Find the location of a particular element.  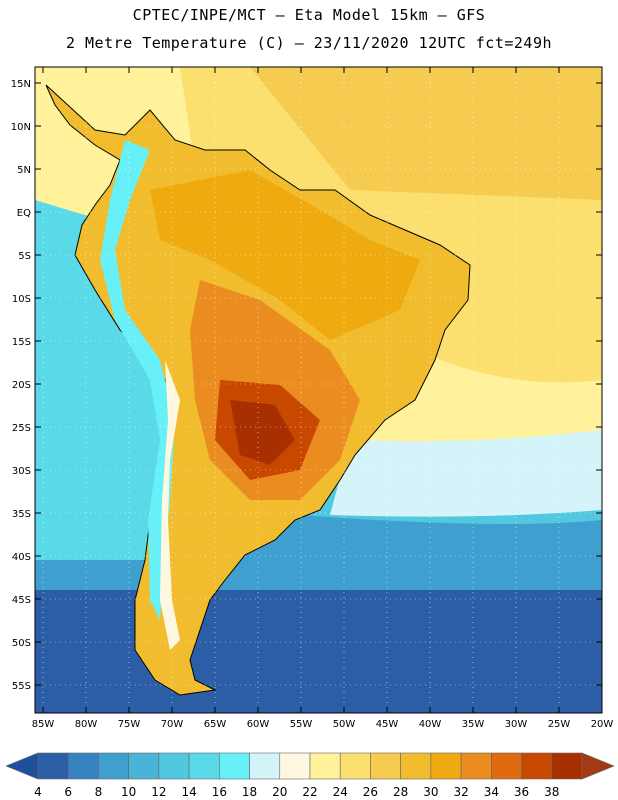

colorbar-label: 16 is located at coordinates (219, 792).